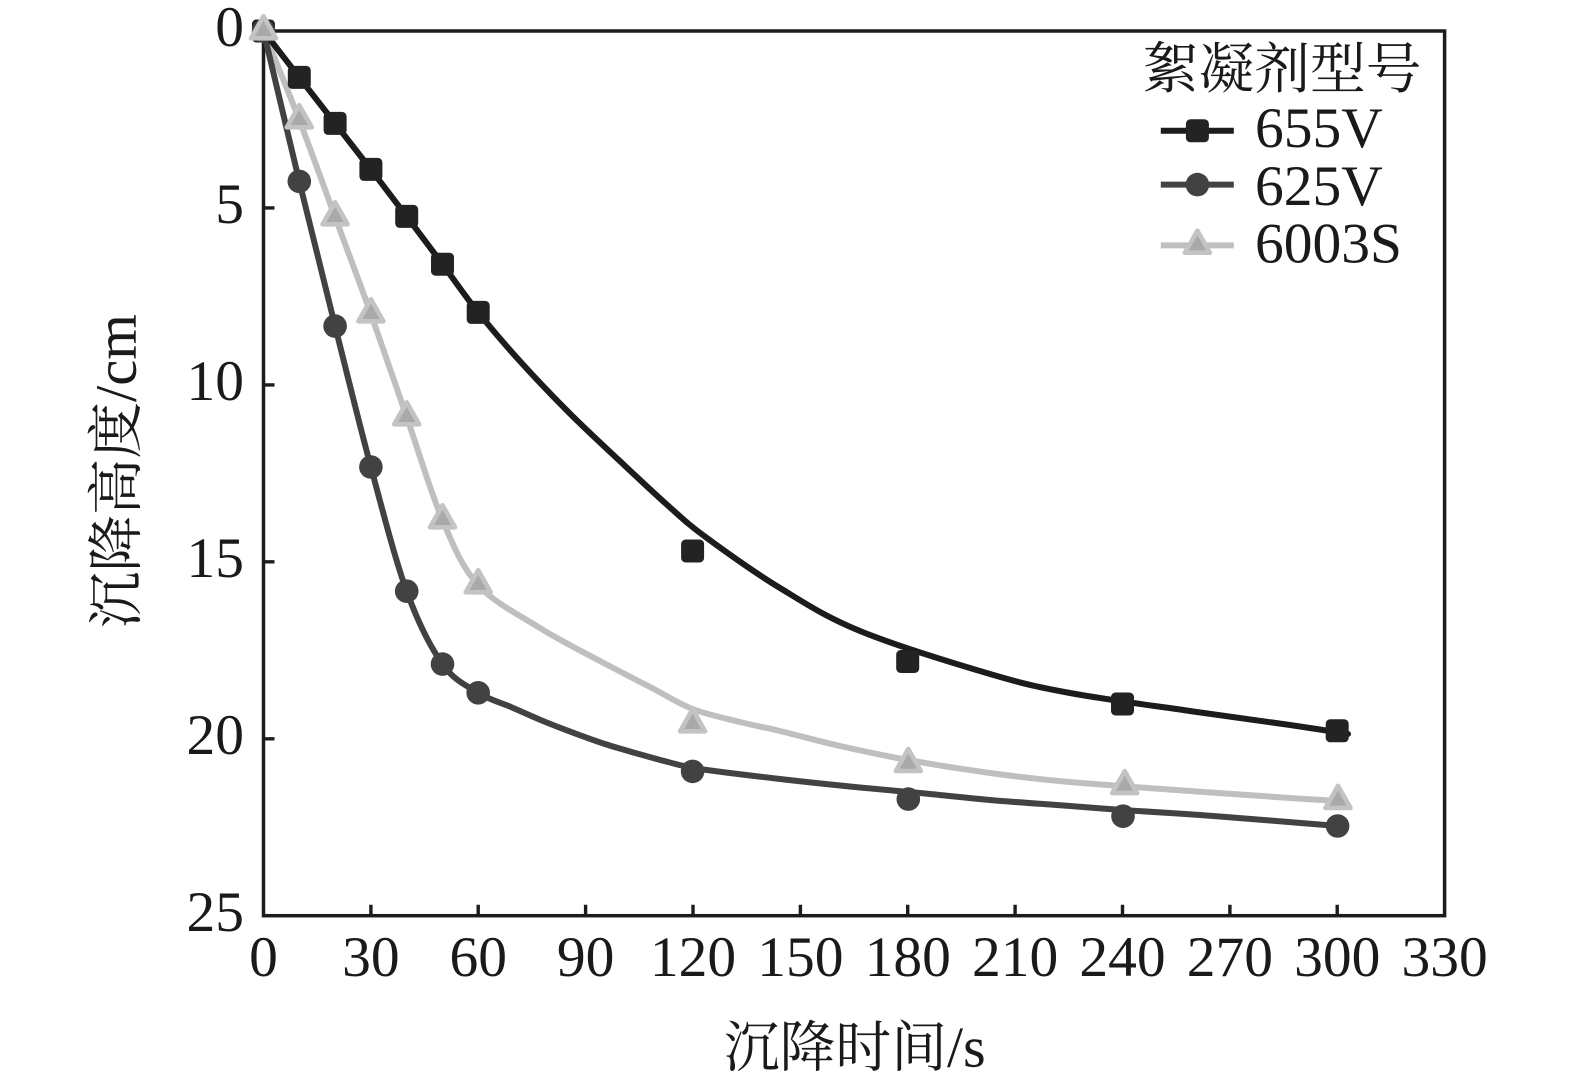 Image resolution: width=1575 pixels, height=1085 pixels. Describe the element at coordinates (371, 957) in the screenshot. I see `svg-text: 30` at that location.